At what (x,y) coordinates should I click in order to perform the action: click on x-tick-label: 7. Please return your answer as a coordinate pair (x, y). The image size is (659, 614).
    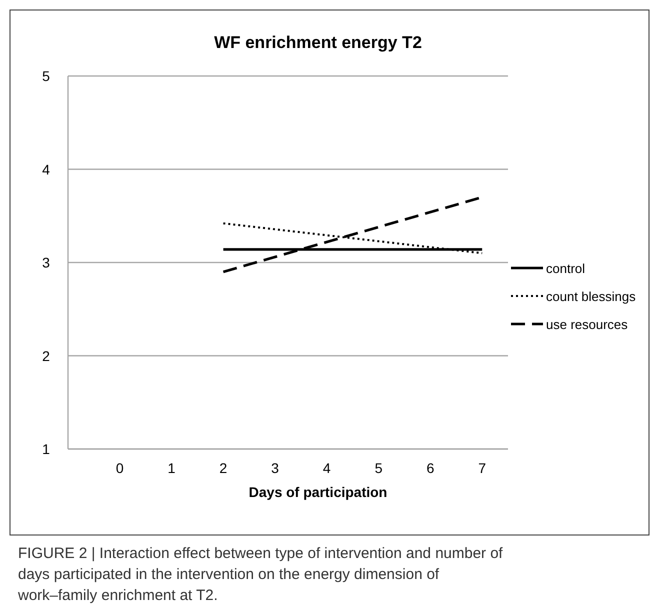
    Looking at the image, I should click on (482, 468).